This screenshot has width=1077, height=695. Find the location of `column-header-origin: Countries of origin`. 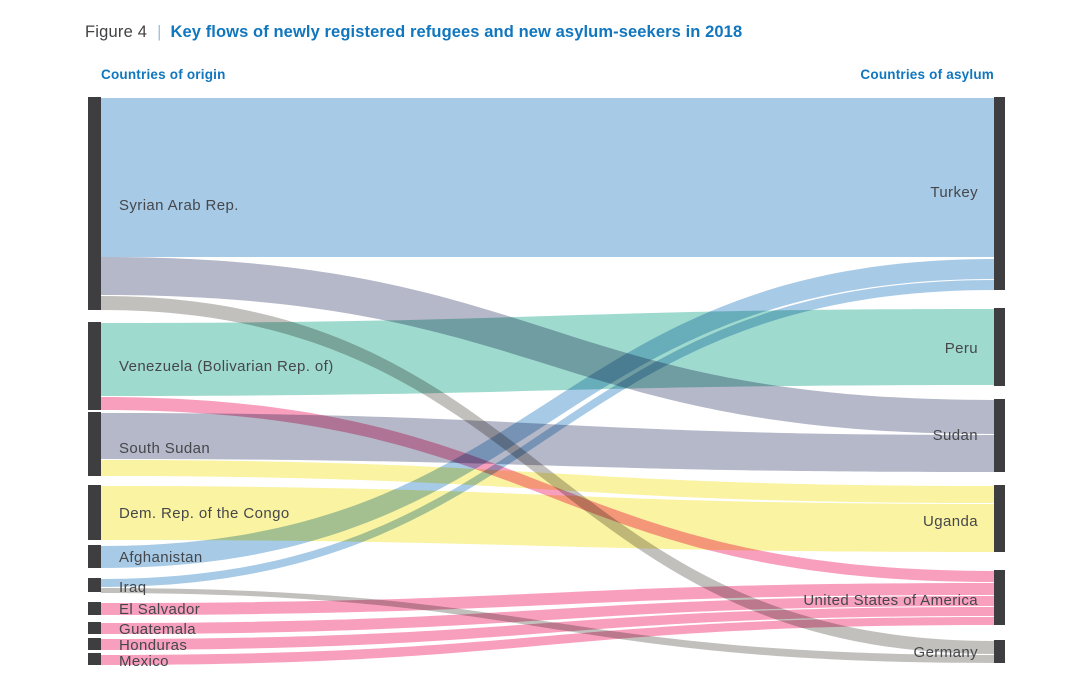

column-header-origin: Countries of origin is located at coordinates (163, 74).